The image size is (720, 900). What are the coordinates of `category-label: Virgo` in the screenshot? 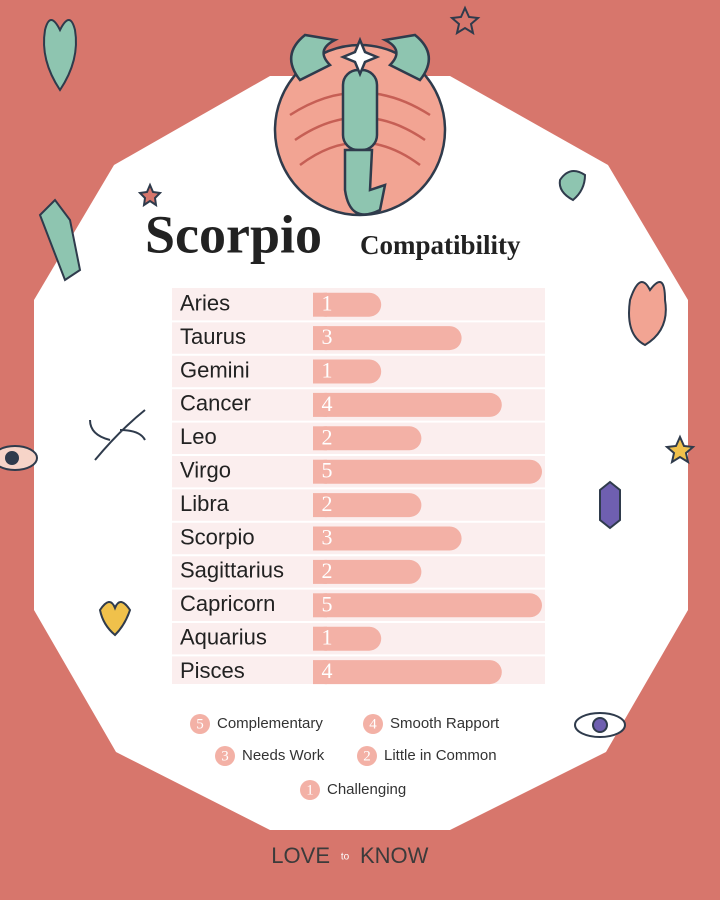 It's located at (205, 470).